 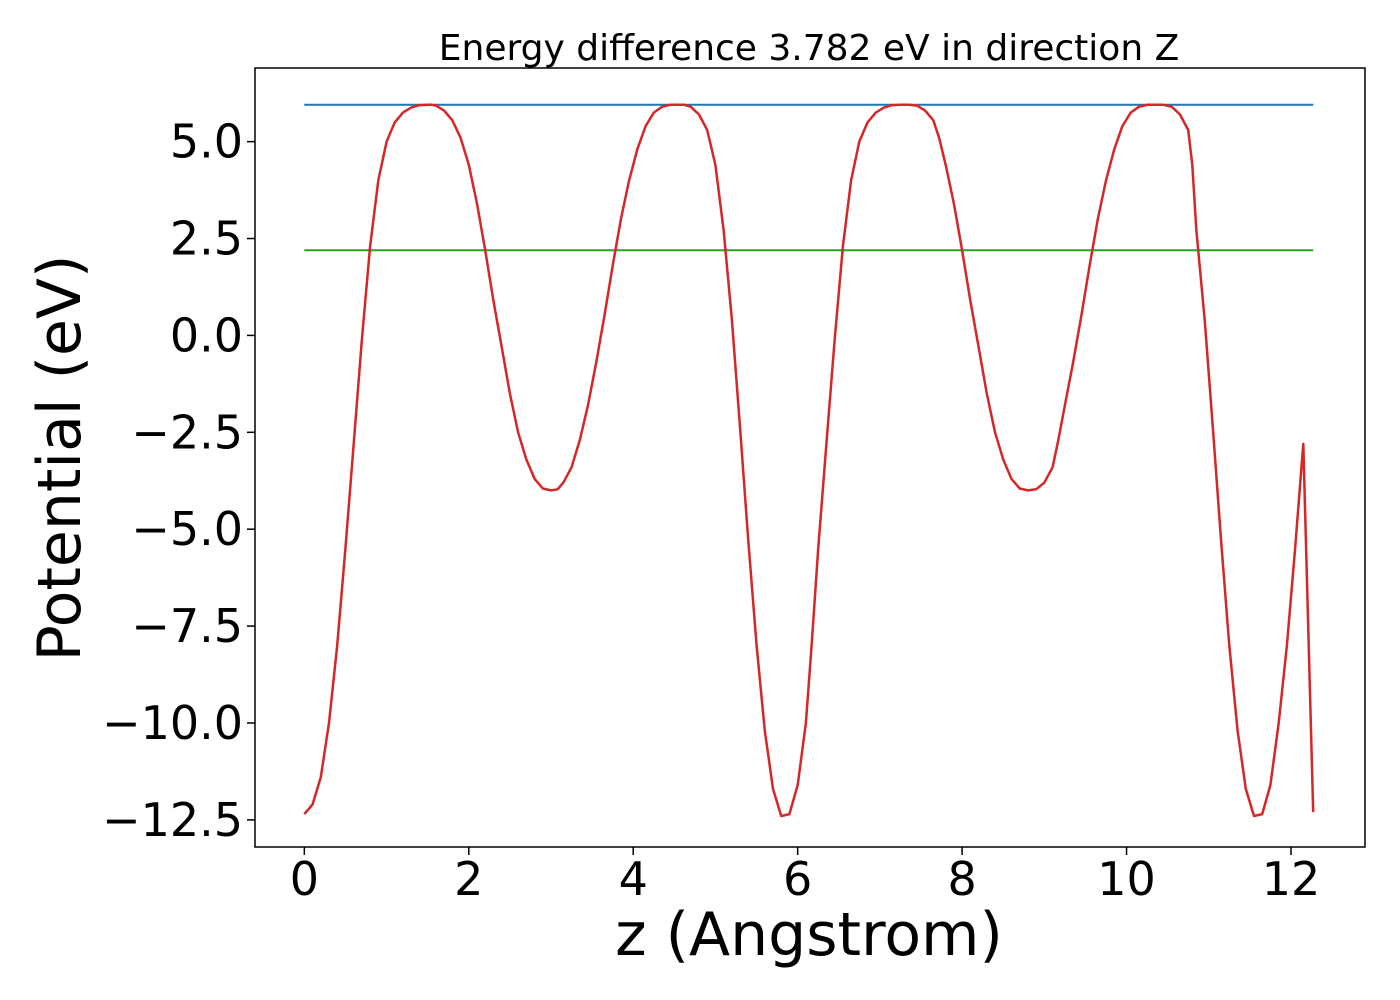 I want to click on y-axis: 5.0 2.5 0.0 −2.5 −5.0 −7.5 −10.0 −12.5, so click(x=178, y=481).